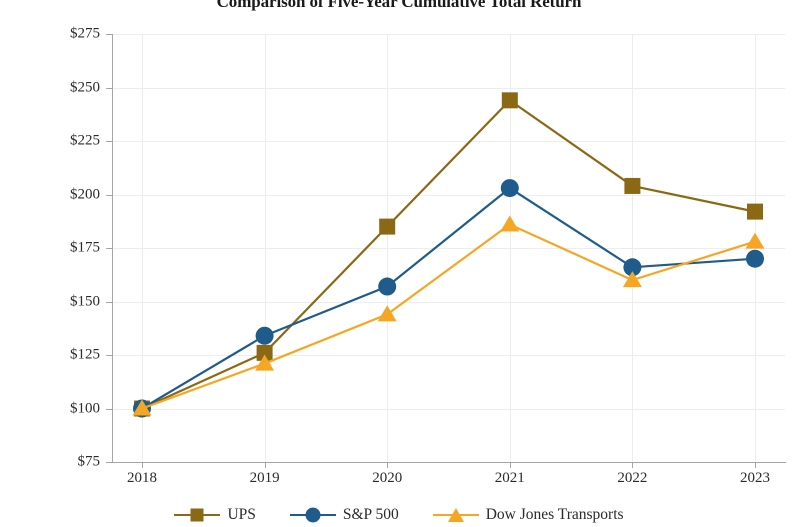 The height and width of the screenshot is (527, 798). What do you see at coordinates (387, 478) in the screenshot?
I see `x-axis-tick-label: 2020` at bounding box center [387, 478].